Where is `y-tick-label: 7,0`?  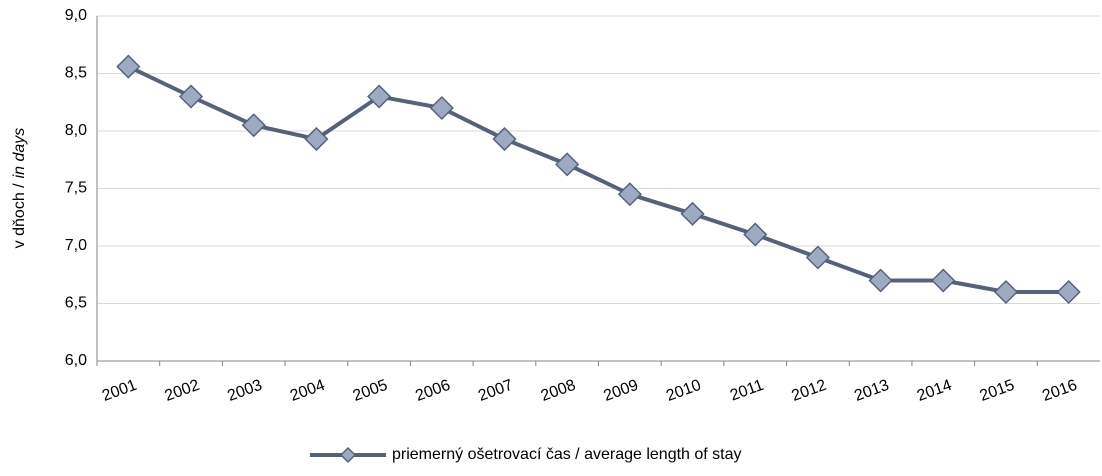
y-tick-label: 7,0 is located at coordinates (76, 245).